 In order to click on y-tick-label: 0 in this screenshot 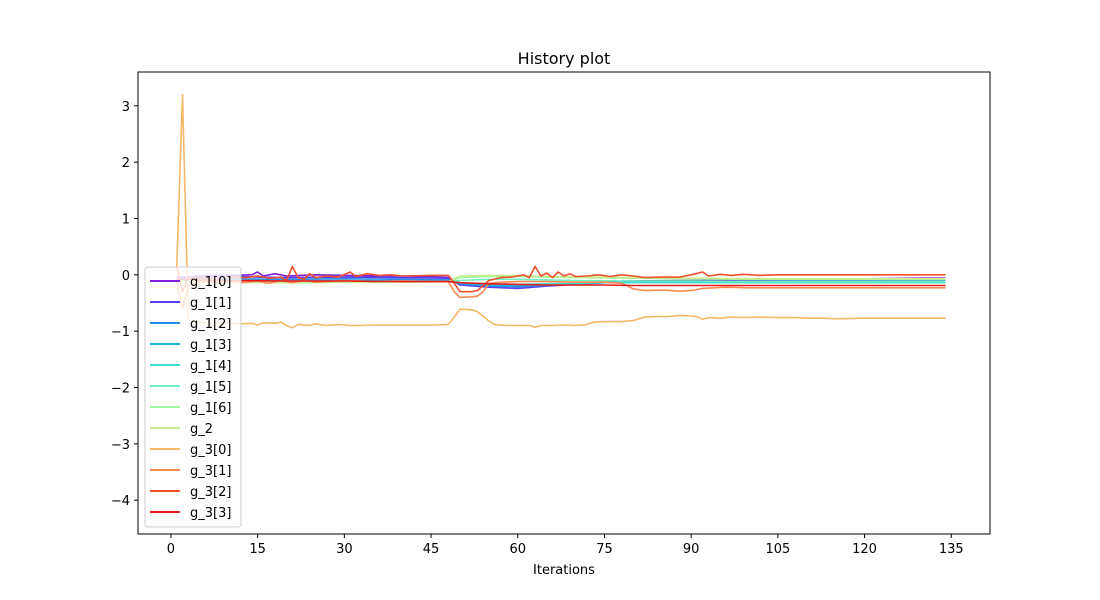, I will do `click(126, 276)`.